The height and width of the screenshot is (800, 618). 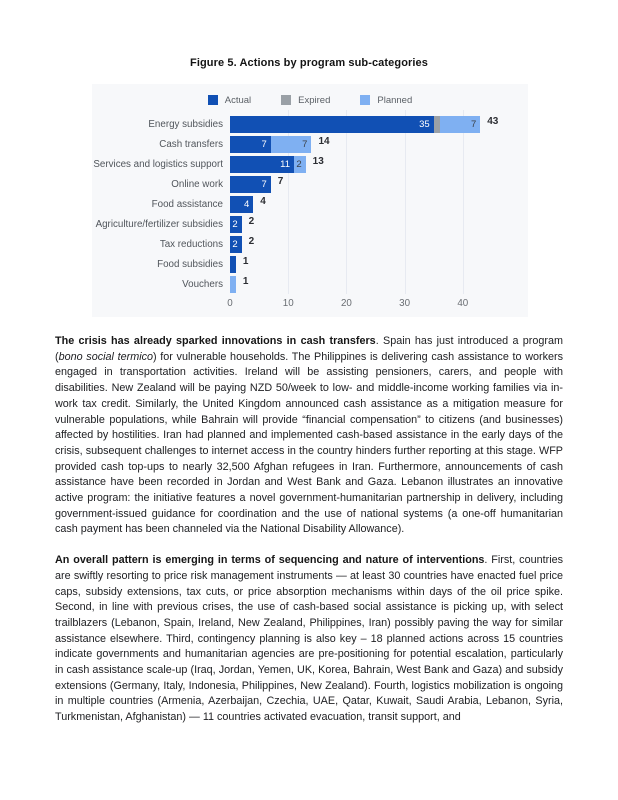 What do you see at coordinates (263, 201) in the screenshot?
I see `bar-total-label: 4` at bounding box center [263, 201].